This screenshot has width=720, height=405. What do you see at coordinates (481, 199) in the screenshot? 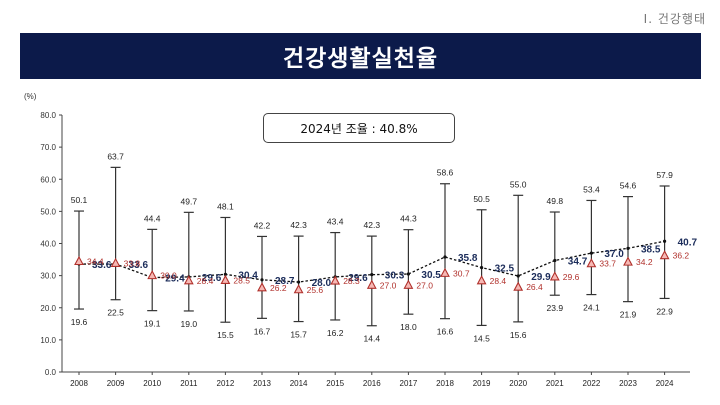
I see `upper-value-label: 50.5` at bounding box center [481, 199].